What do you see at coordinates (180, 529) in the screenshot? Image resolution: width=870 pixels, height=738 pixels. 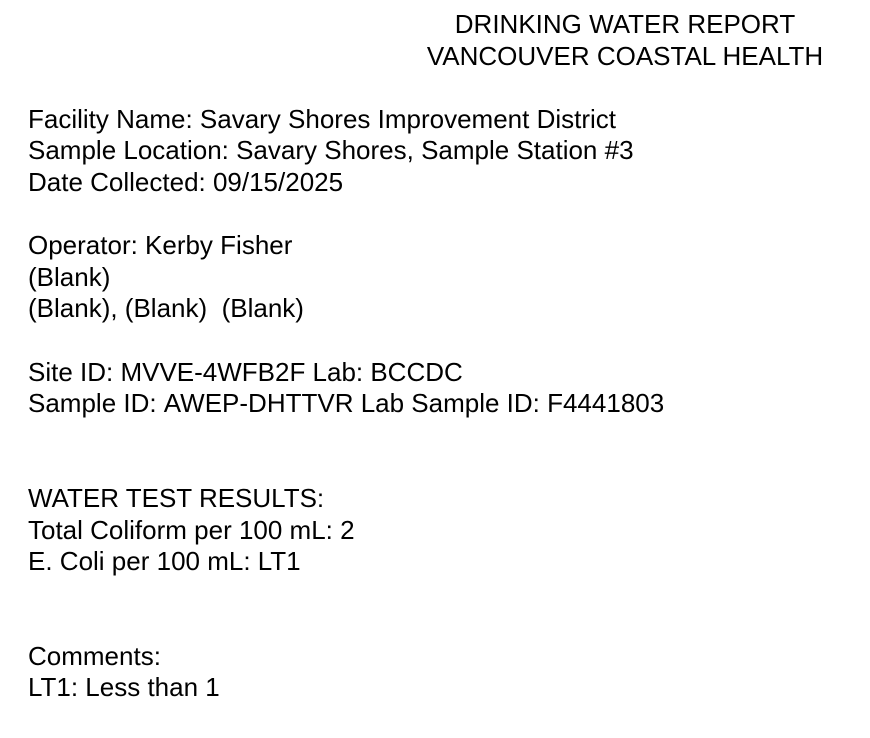 I see `total-coliform-label: Total Coliform per 100 mL:` at bounding box center [180, 529].